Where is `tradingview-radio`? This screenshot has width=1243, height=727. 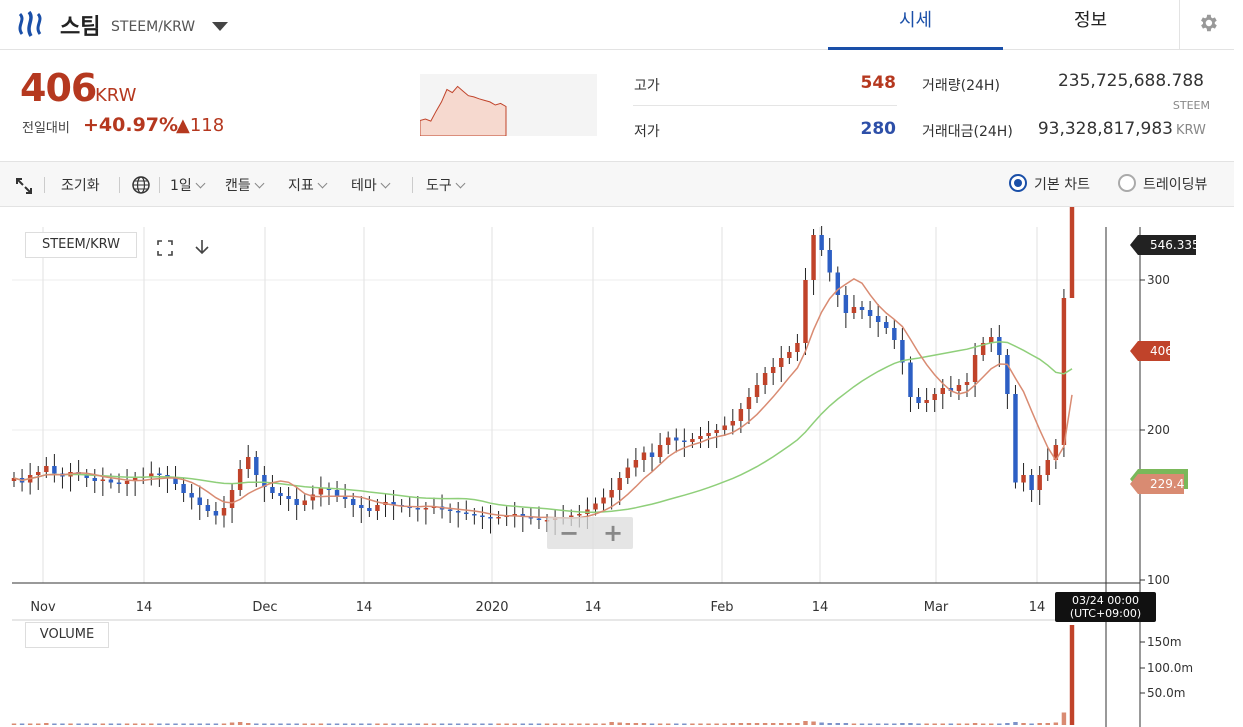
tradingview-radio is located at coordinates (1127, 183).